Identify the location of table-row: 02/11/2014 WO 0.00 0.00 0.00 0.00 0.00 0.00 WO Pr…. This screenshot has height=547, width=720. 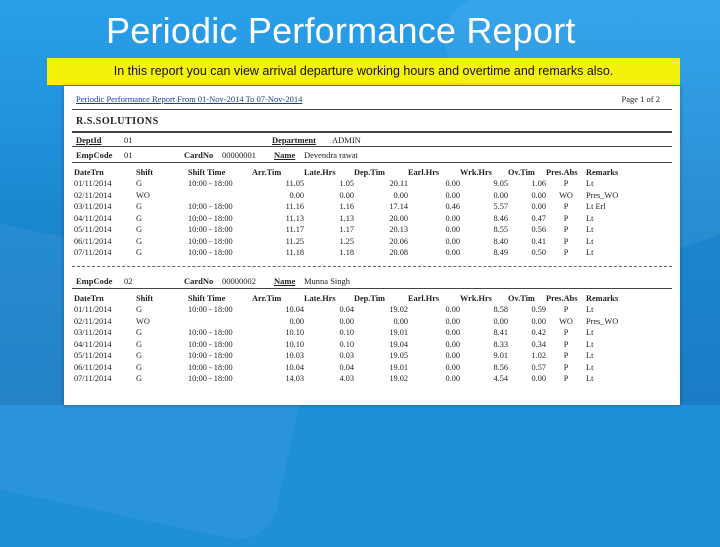
(350, 196).